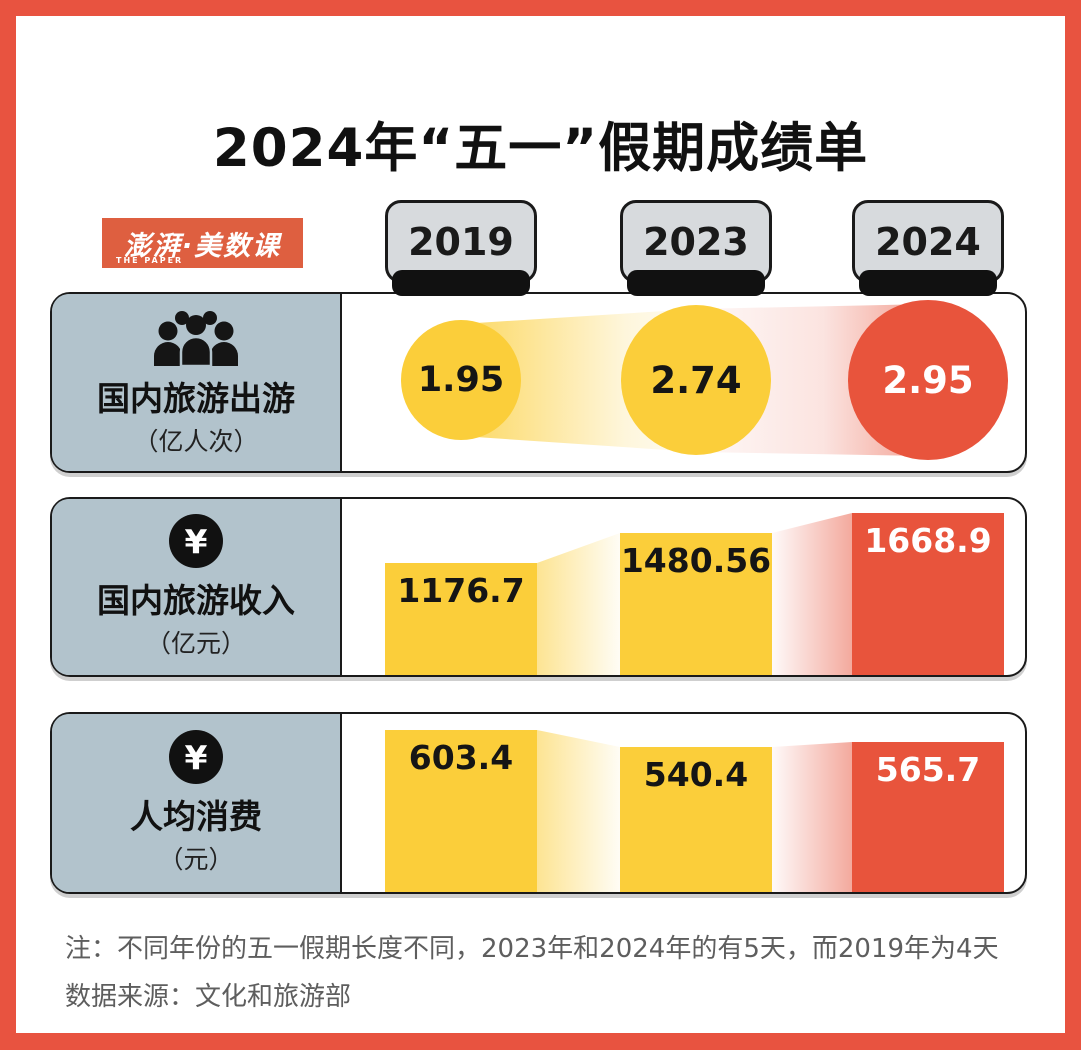 The width and height of the screenshot is (1081, 1050). What do you see at coordinates (928, 817) in the screenshot?
I see `bar-2024-spending: 565.7` at bounding box center [928, 817].